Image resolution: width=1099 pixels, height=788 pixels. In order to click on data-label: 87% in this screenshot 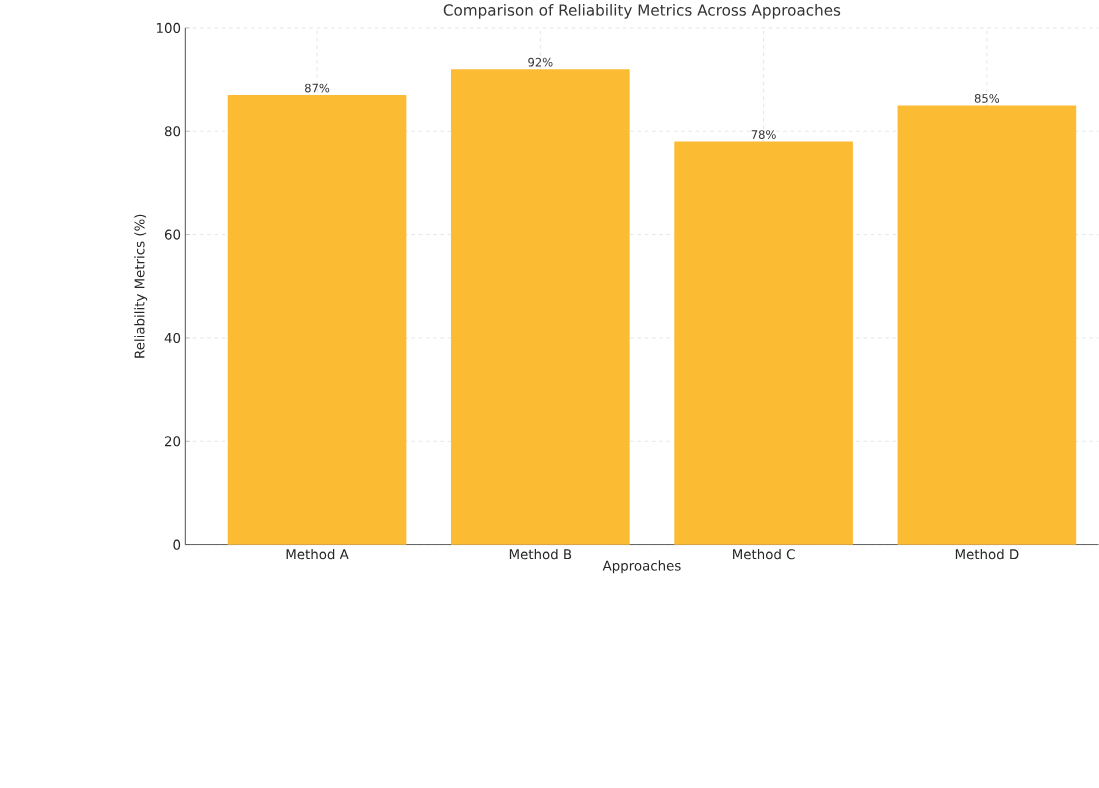, I will do `click(317, 88)`.